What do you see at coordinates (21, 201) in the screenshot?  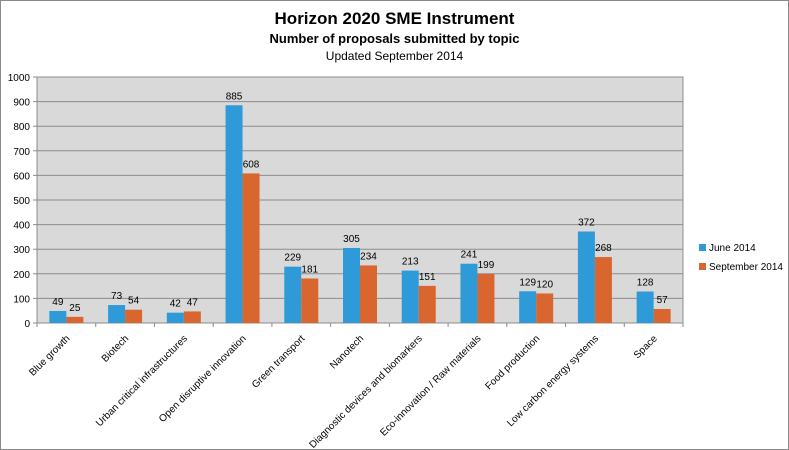 I see `y-tick-label: 500` at bounding box center [21, 201].